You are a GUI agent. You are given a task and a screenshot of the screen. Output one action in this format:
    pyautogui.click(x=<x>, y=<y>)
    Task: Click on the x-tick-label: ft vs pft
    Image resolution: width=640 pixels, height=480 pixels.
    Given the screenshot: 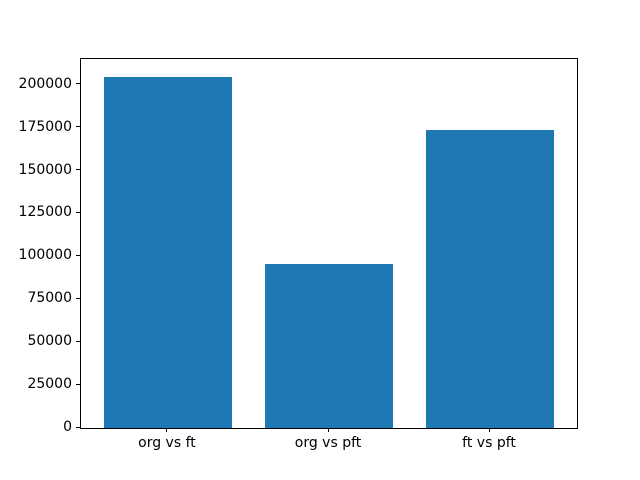 What is the action you would take?
    pyautogui.click(x=489, y=443)
    